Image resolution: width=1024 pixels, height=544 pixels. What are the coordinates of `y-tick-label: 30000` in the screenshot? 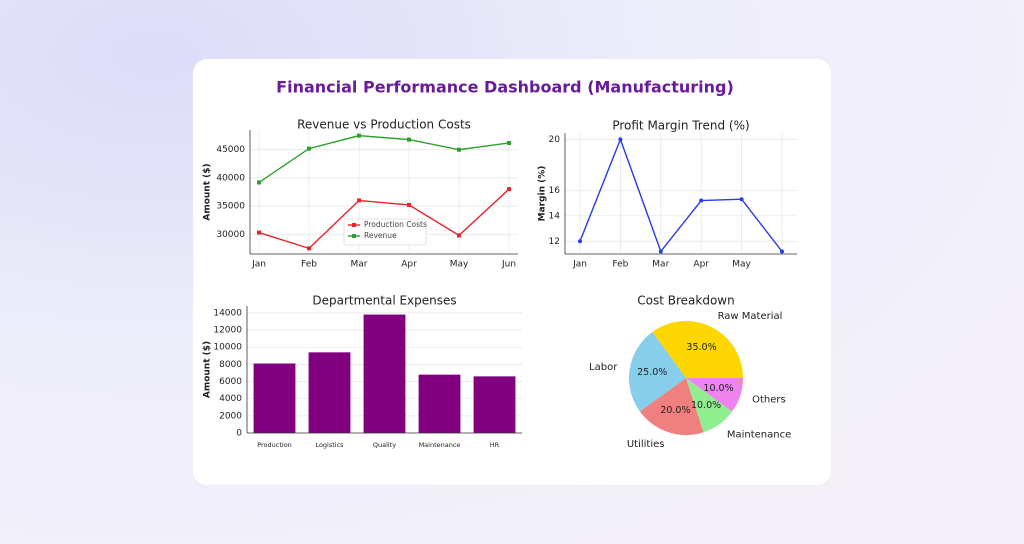 It's located at (230, 235).